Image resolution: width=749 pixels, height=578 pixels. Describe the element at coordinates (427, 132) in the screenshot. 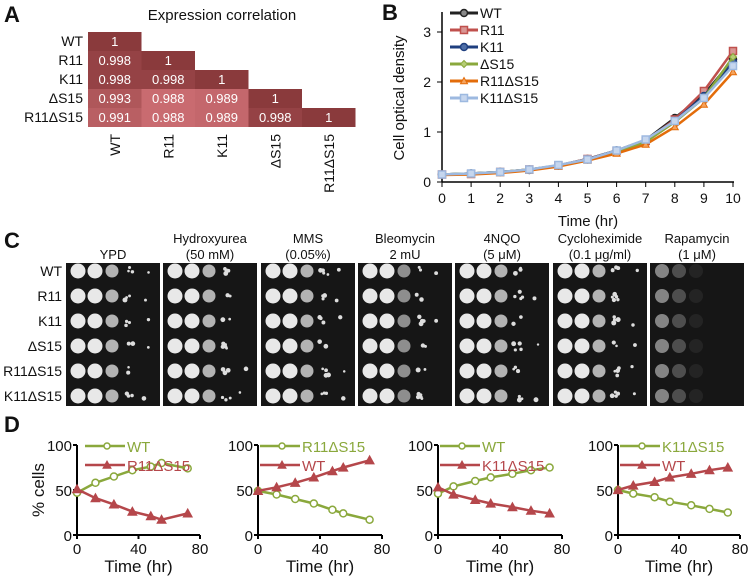

I see `y-tick-label: 1` at that location.